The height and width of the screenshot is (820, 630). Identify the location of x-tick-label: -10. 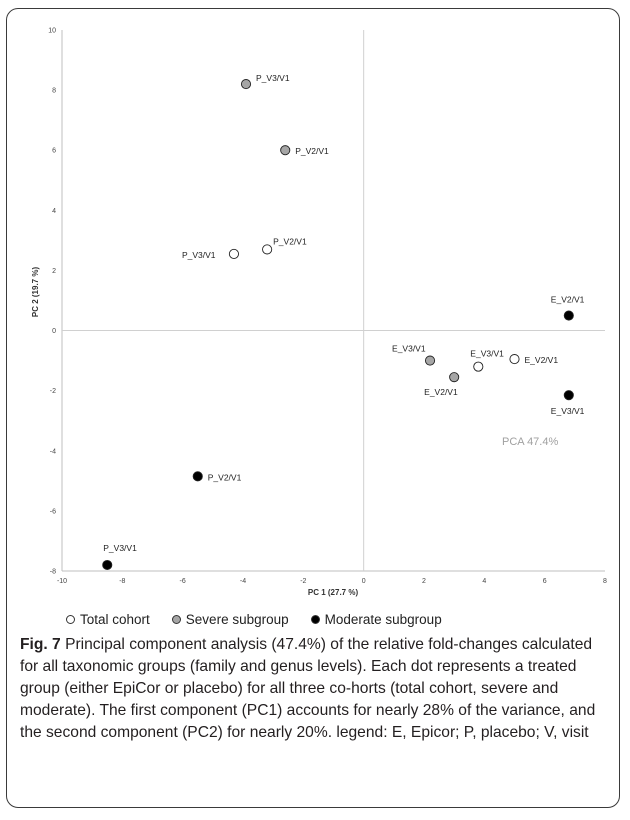
(62, 581).